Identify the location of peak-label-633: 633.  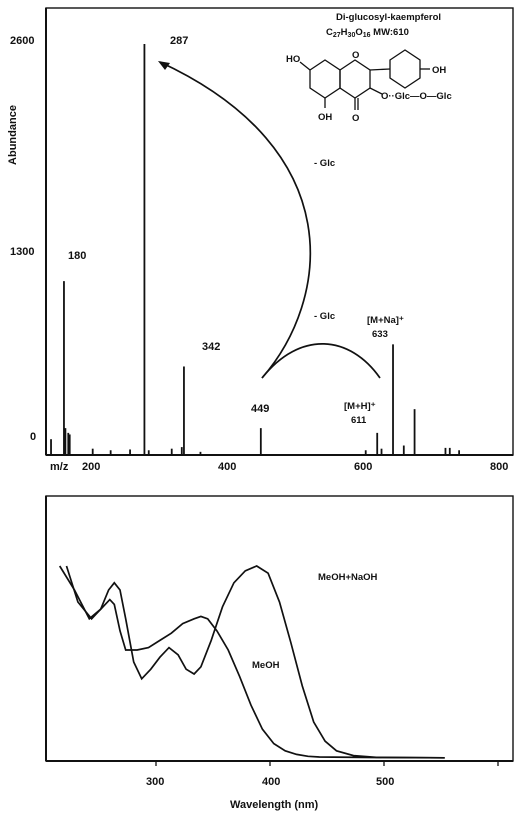
(380, 334).